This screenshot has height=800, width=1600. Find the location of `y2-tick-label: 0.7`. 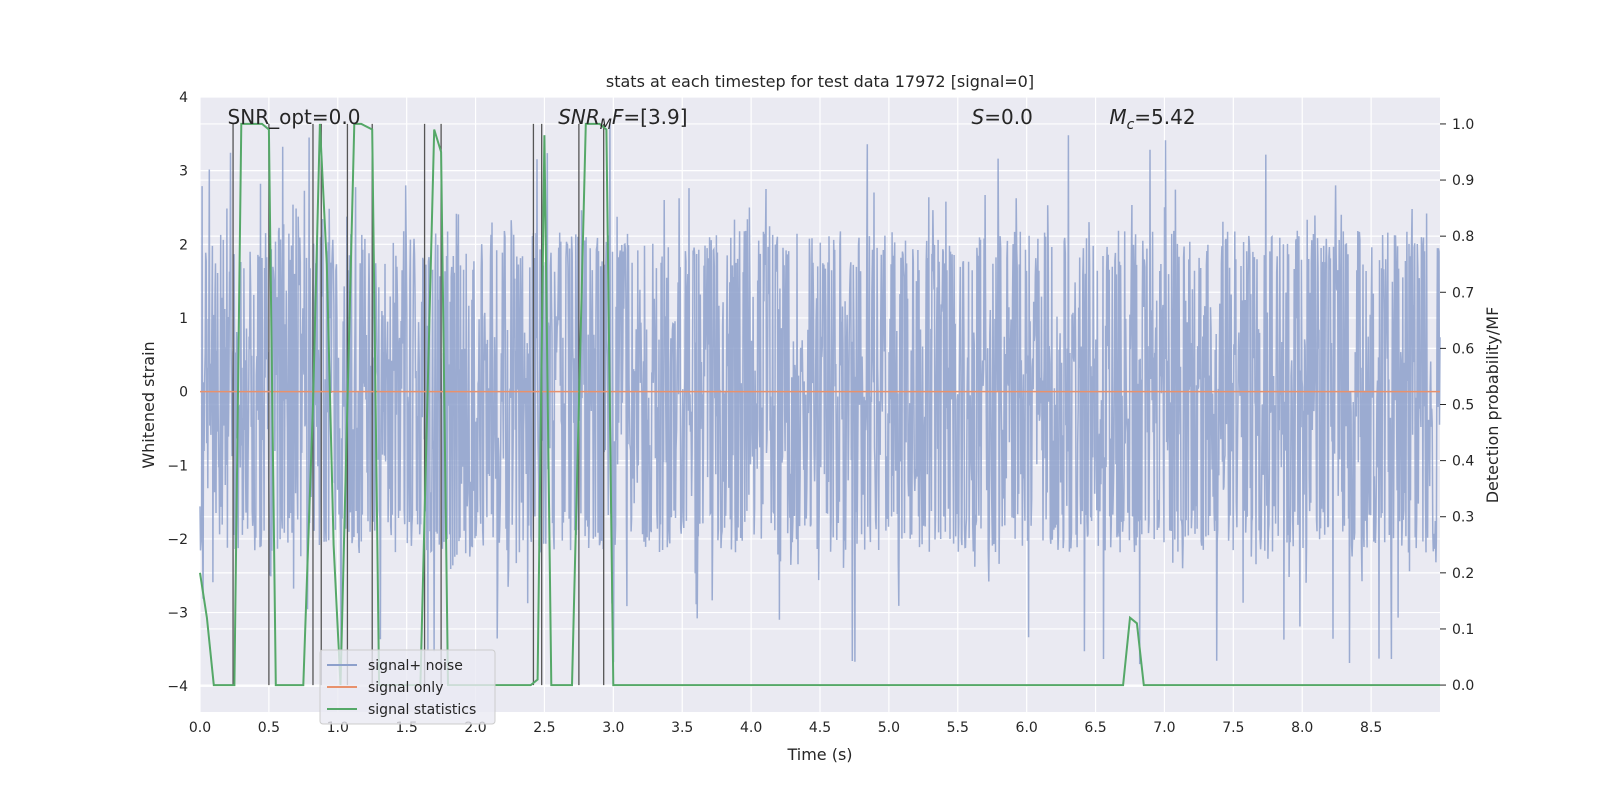

y2-tick-label: 0.7 is located at coordinates (1463, 293).